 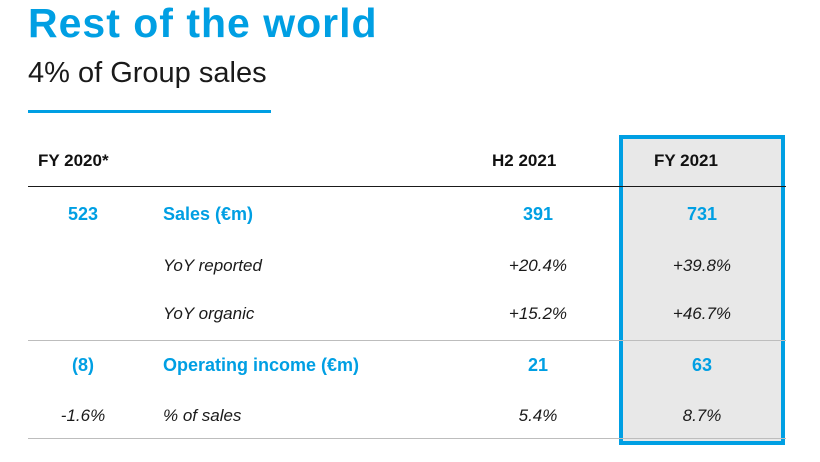 What do you see at coordinates (702, 290) in the screenshot?
I see `fy2021-highlight-column` at bounding box center [702, 290].